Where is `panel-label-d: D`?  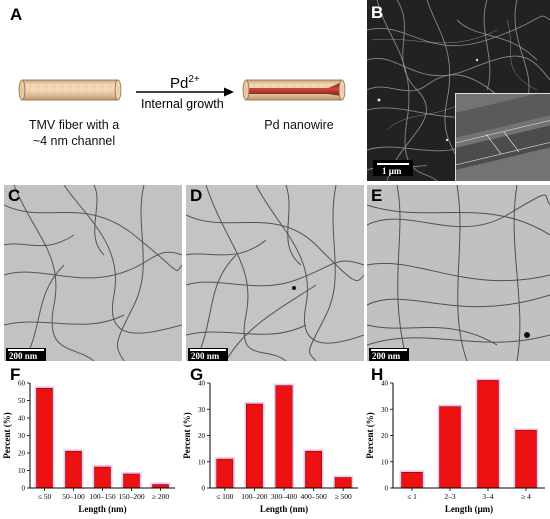 panel-label-d: D is located at coordinates (196, 195).